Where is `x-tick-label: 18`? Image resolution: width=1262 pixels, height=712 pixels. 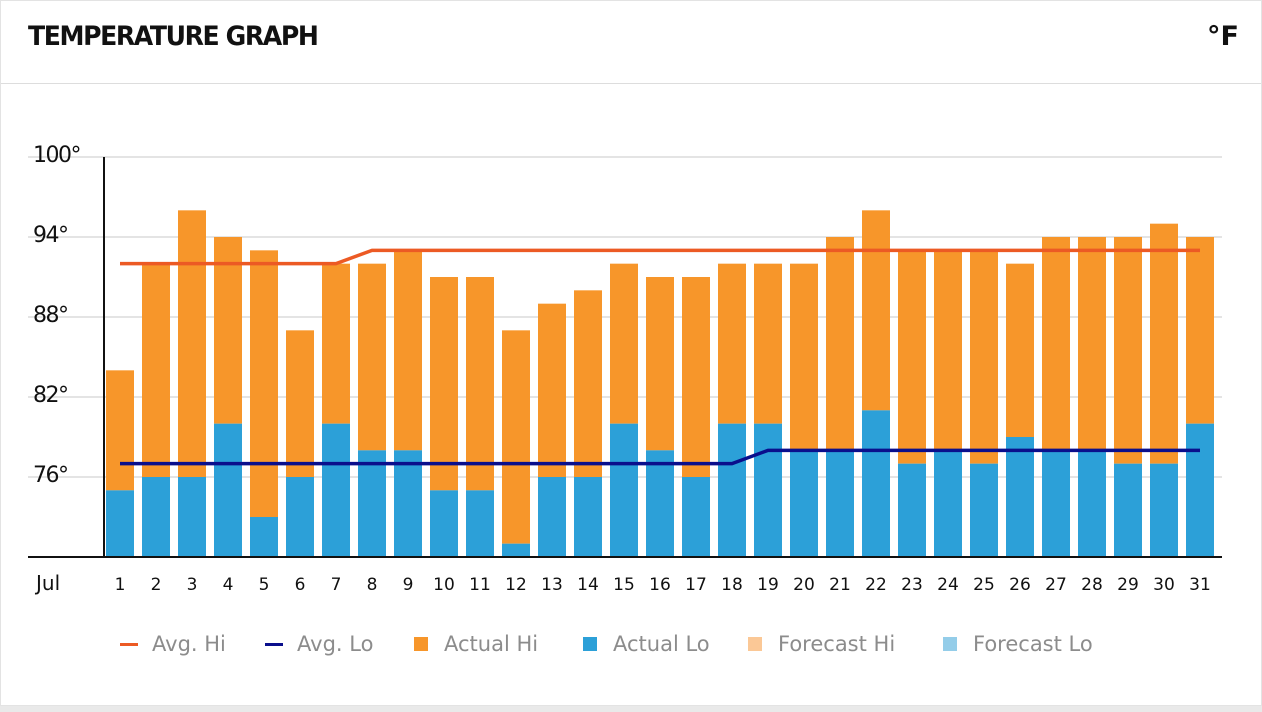
x-tick-label: 18 is located at coordinates (732, 585).